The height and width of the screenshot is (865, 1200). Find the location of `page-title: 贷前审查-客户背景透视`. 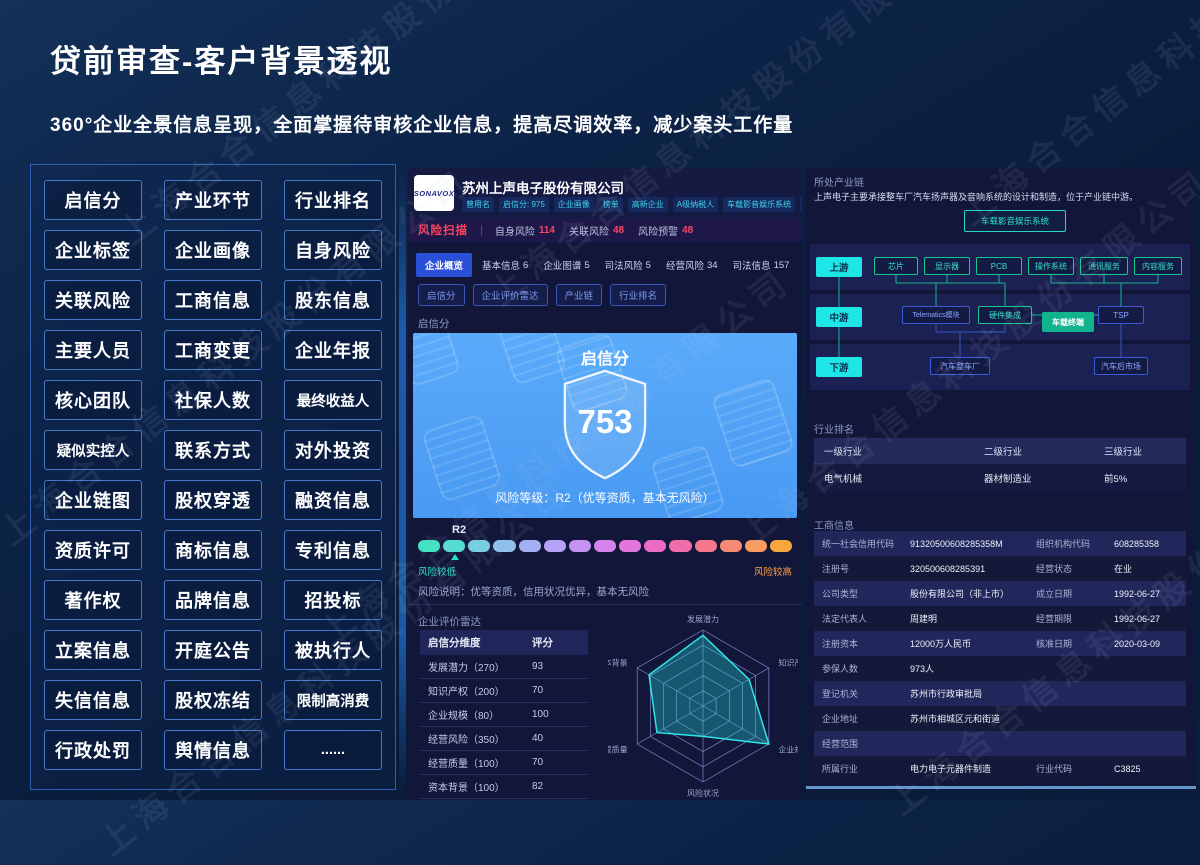

page-title: 贷前审查-客户背景透视 is located at coordinates (221, 61).